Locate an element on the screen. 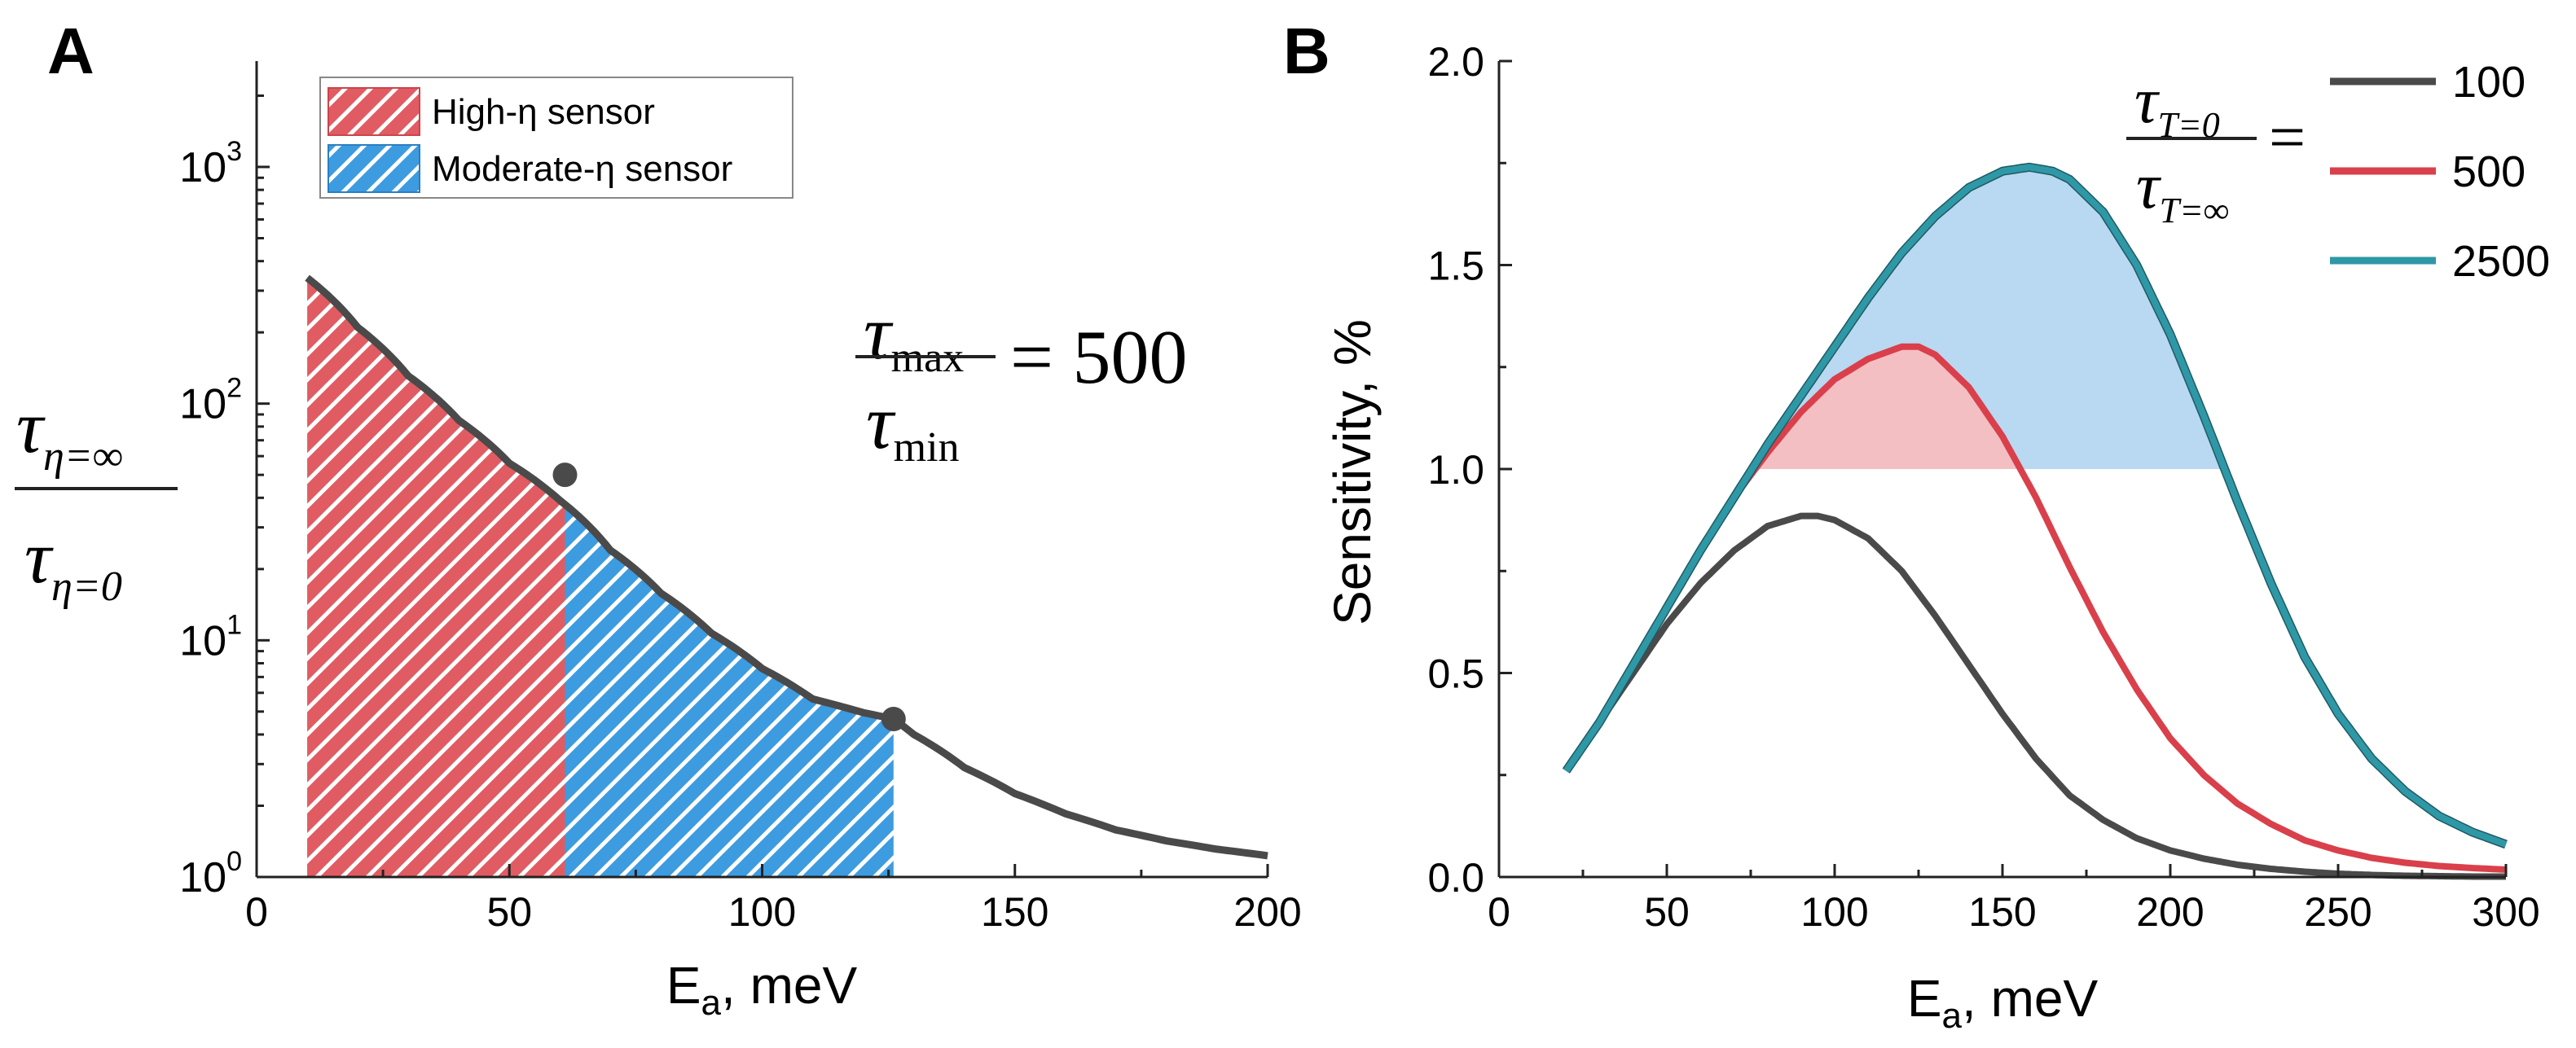 The image size is (2576, 1048). b-y-tick-label: 1.0 is located at coordinates (1455, 470).